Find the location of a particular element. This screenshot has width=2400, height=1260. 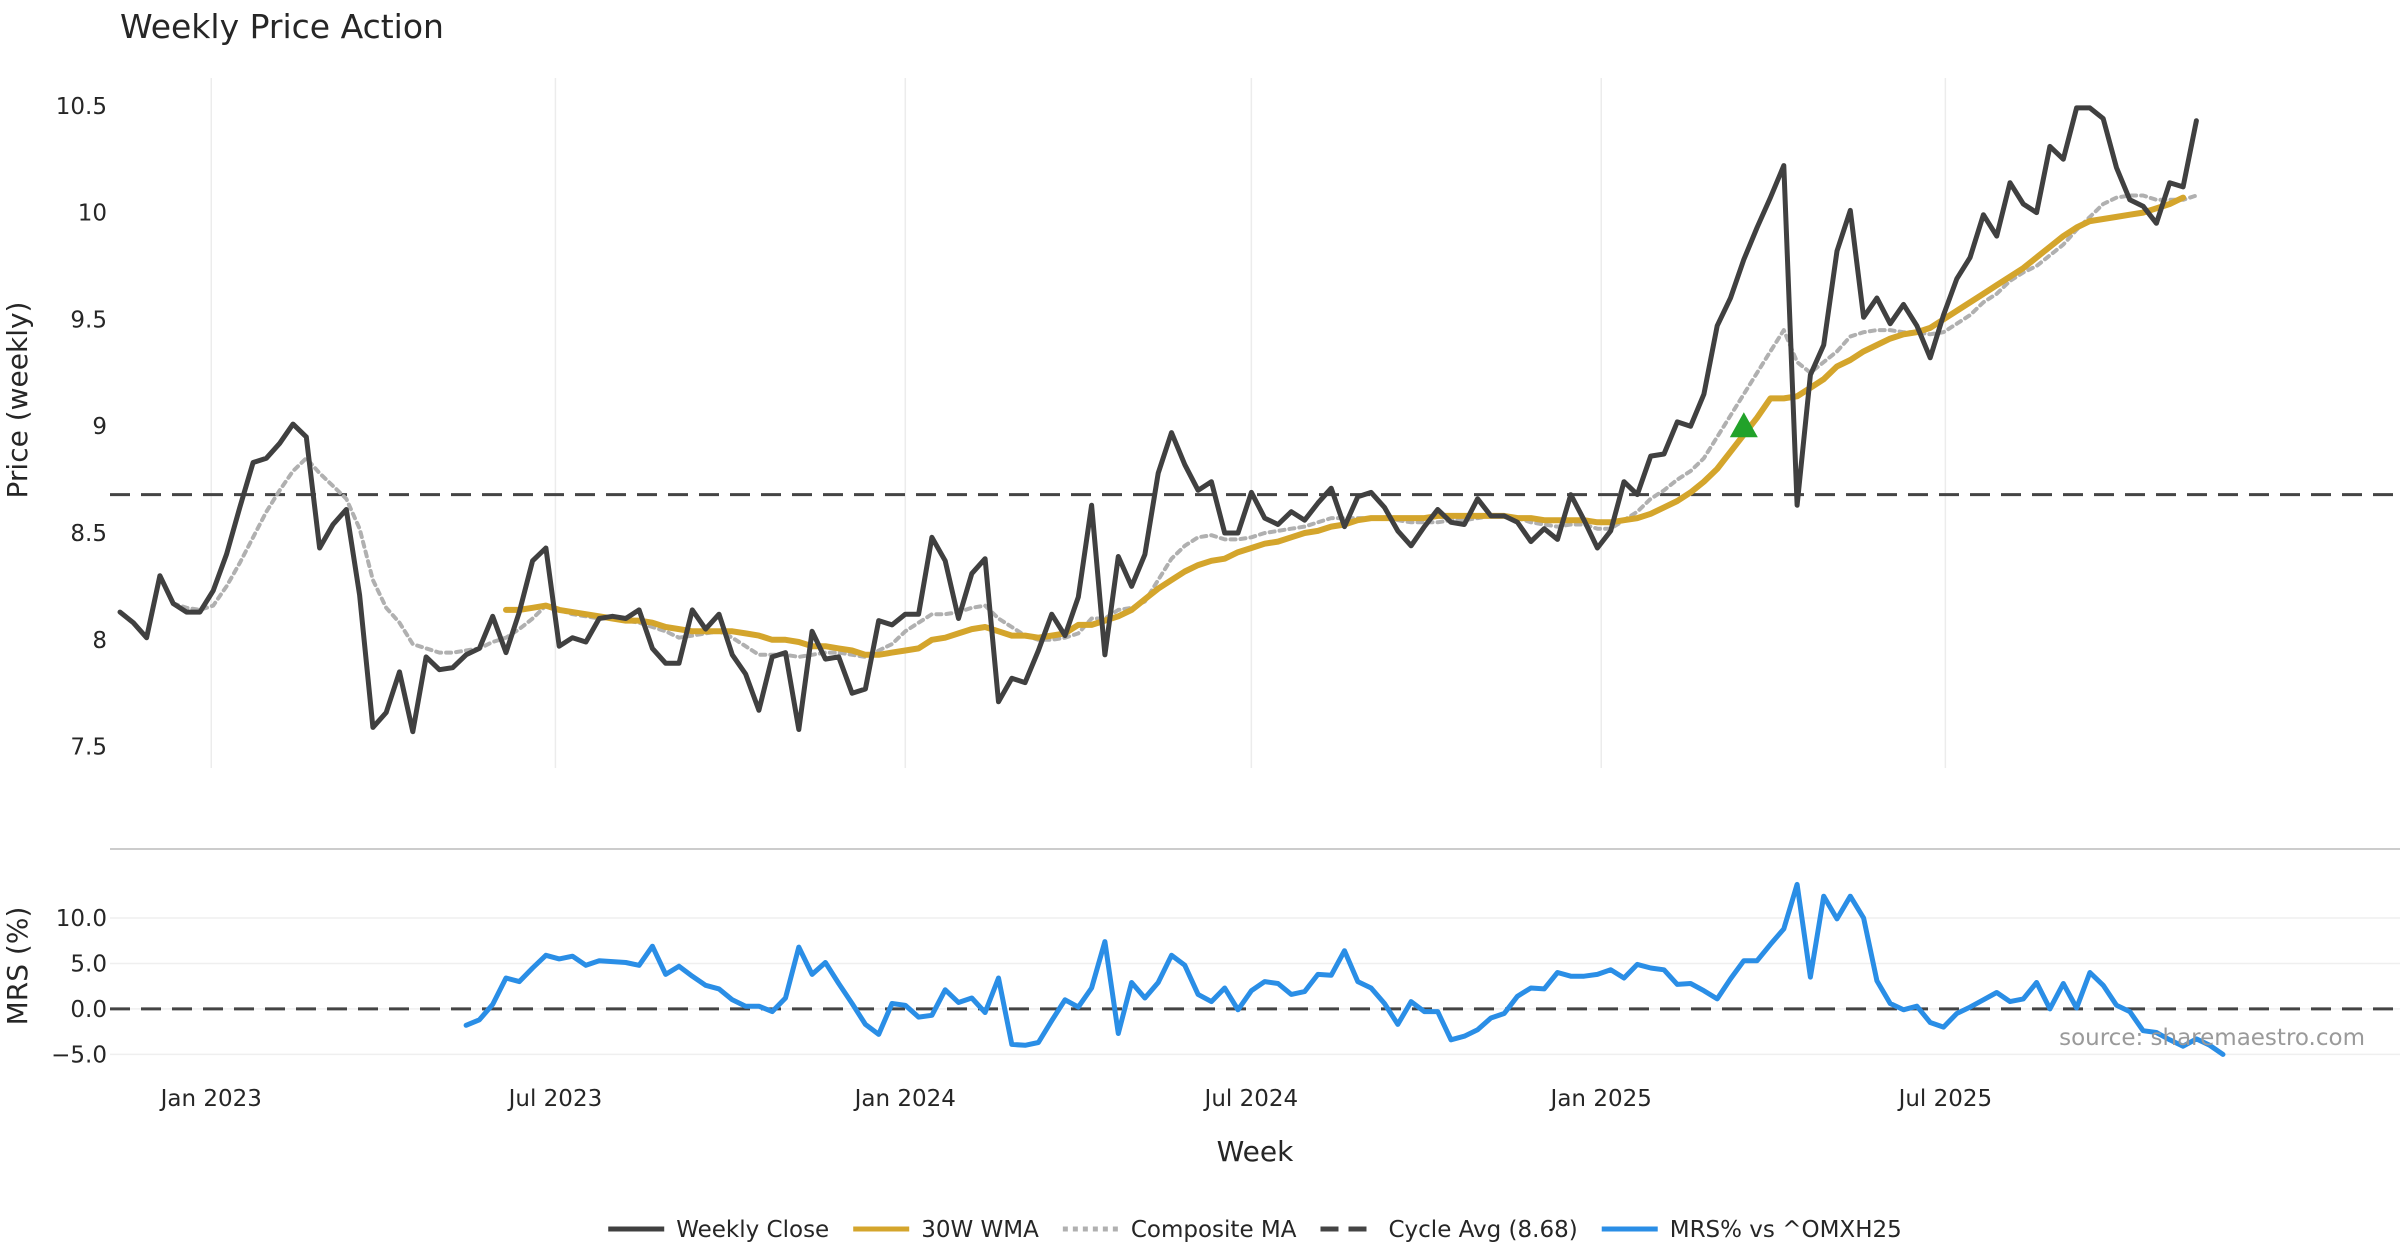

mrs-y-tick-label: 10.0 is located at coordinates (81, 919).